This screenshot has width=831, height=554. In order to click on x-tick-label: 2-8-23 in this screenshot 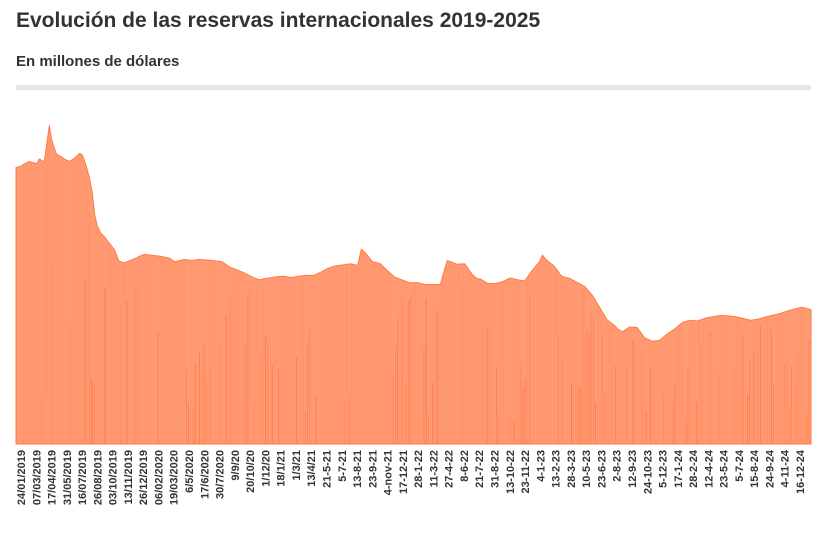, I will do `click(618, 466)`.